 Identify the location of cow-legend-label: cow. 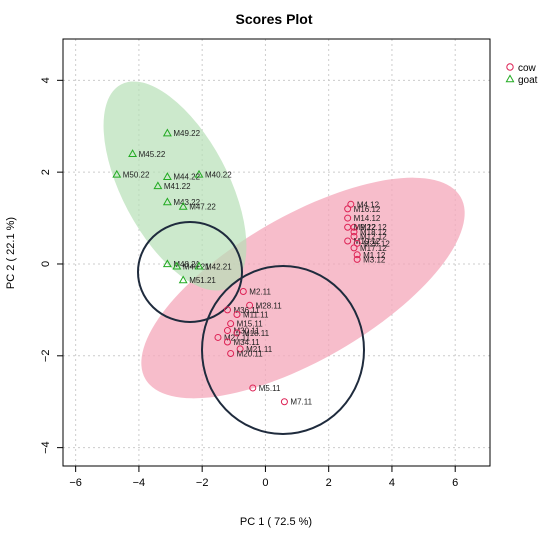
(527, 68).